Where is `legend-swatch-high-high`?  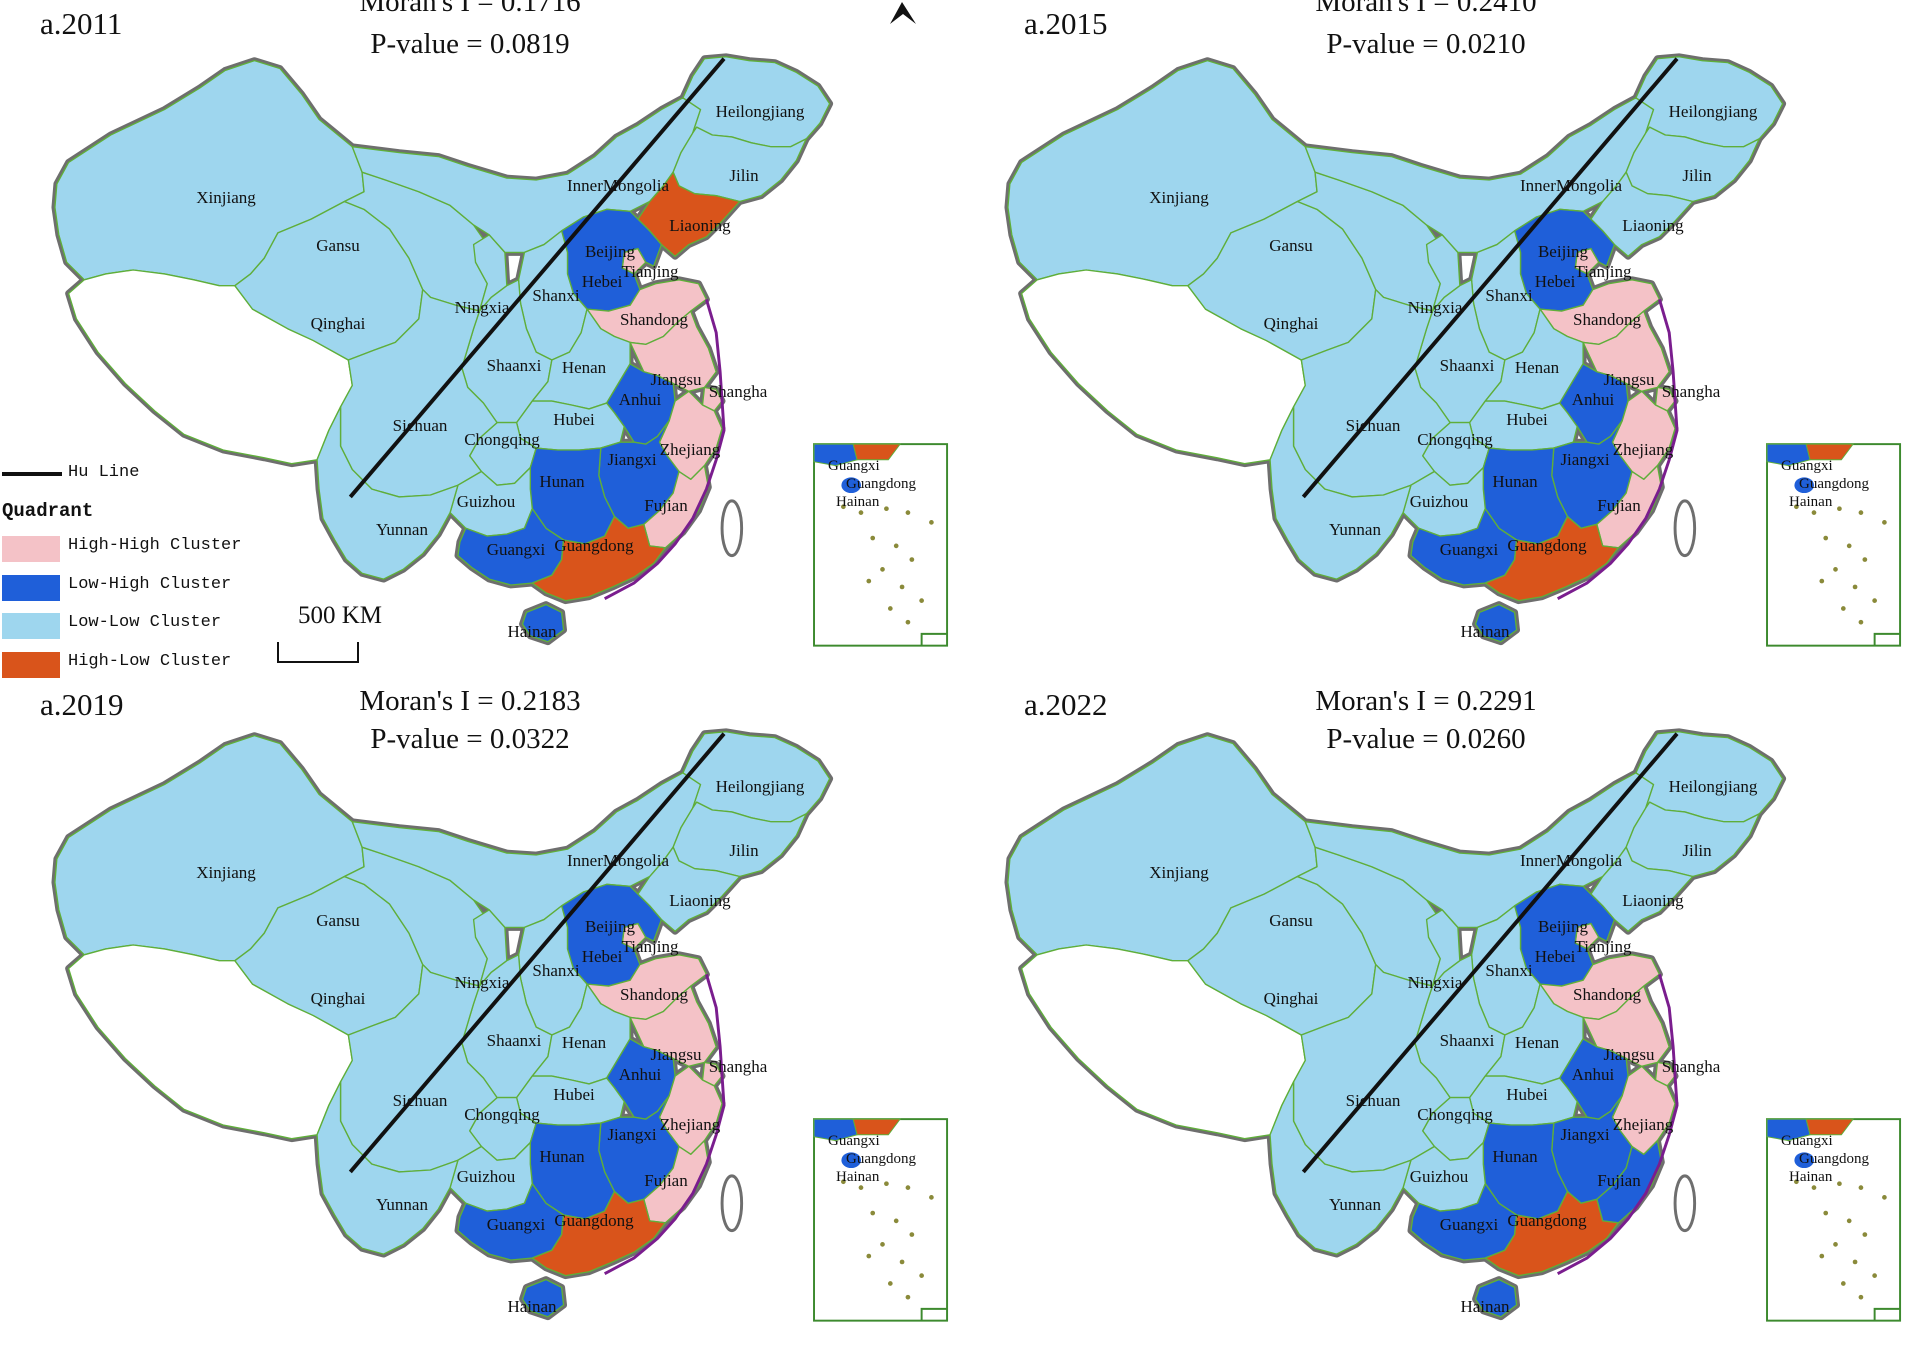 legend-swatch-high-high is located at coordinates (31, 549).